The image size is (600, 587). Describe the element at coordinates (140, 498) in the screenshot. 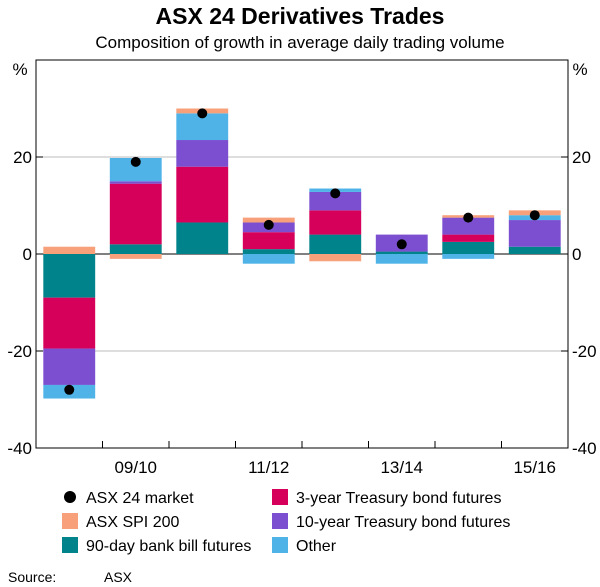

I see `legend-label: ASX 24 market` at that location.